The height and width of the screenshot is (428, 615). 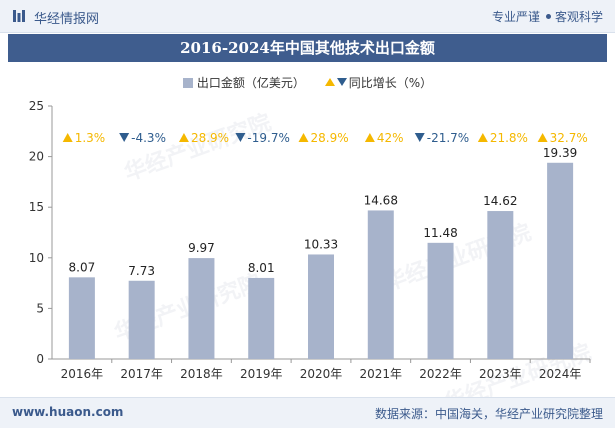 I want to click on legend-bar-swatch, so click(x=187, y=83).